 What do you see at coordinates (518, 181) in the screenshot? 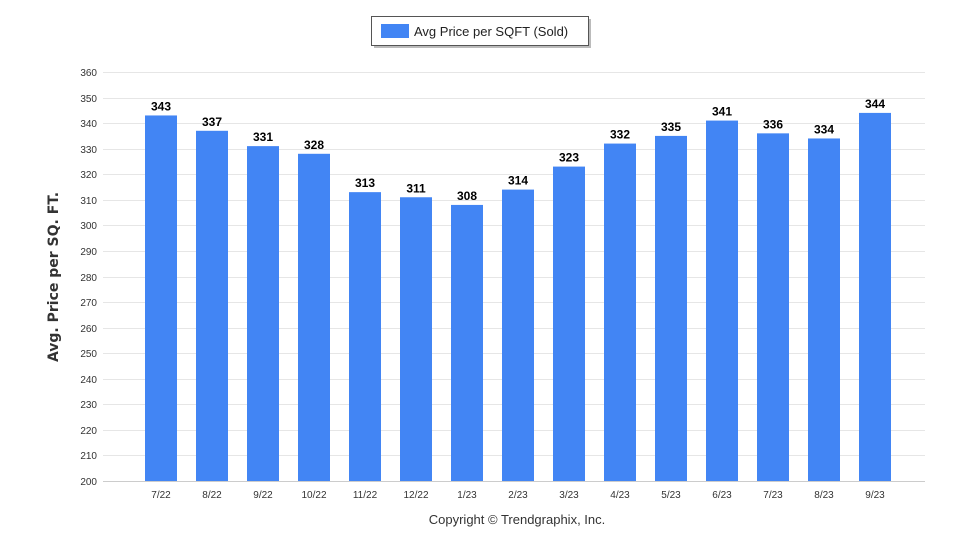
I see `data-label: 314` at bounding box center [518, 181].